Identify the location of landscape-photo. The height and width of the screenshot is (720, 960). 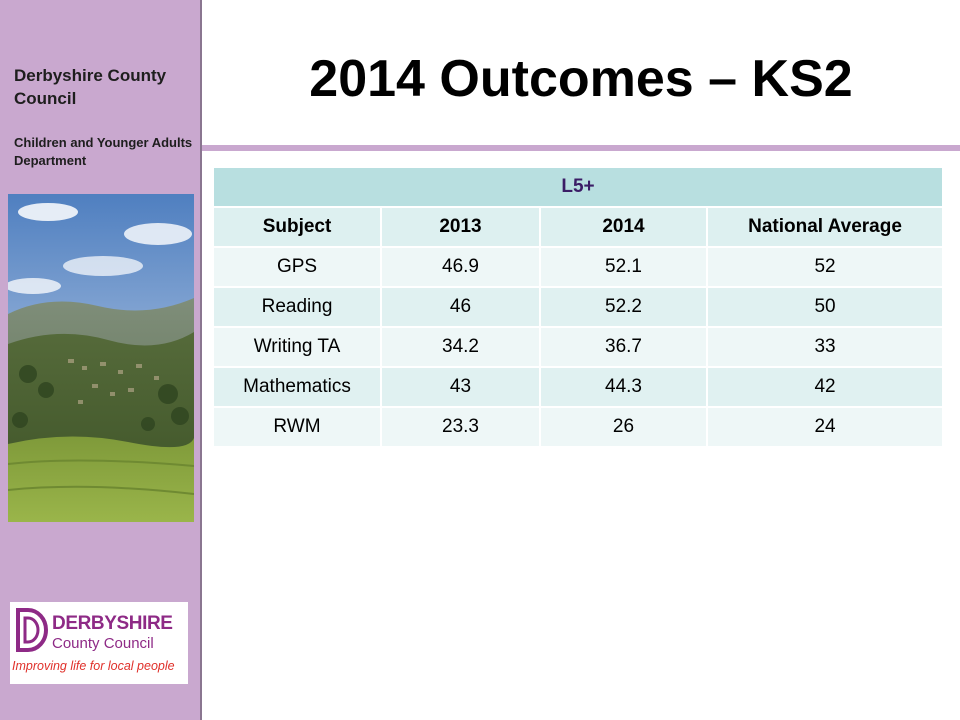
(101, 358).